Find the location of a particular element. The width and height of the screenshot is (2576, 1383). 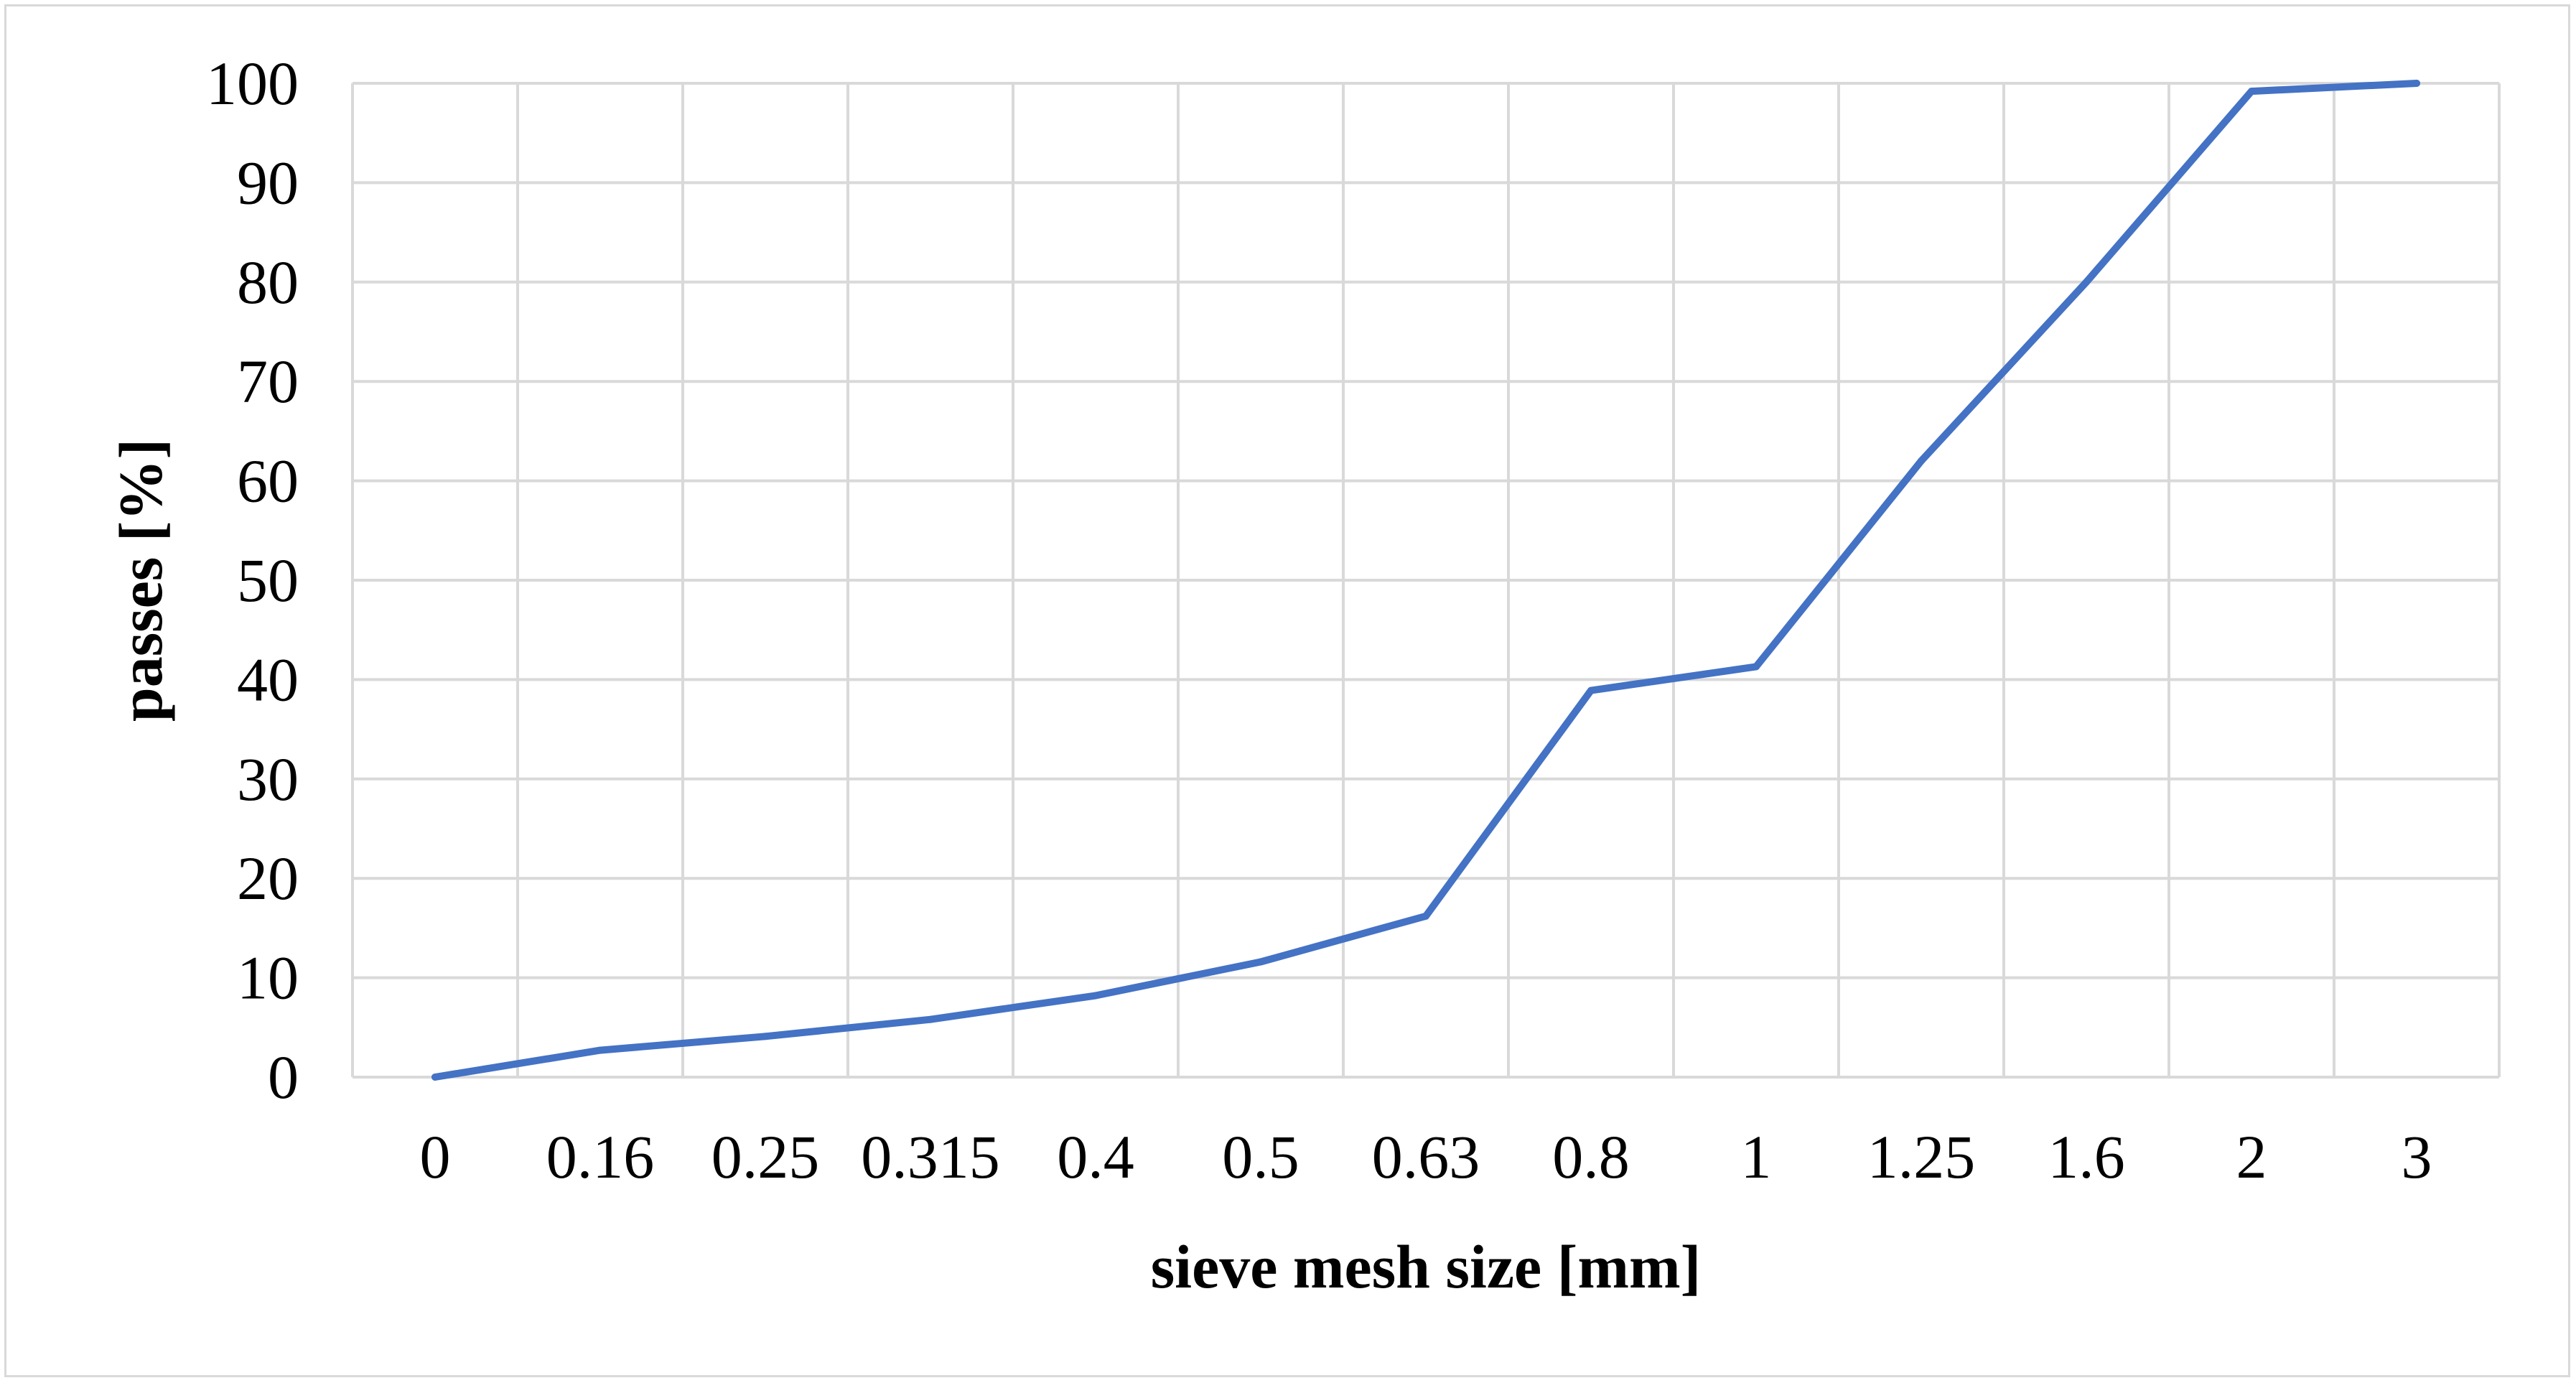

y-tick-label: 100 is located at coordinates (252, 83).